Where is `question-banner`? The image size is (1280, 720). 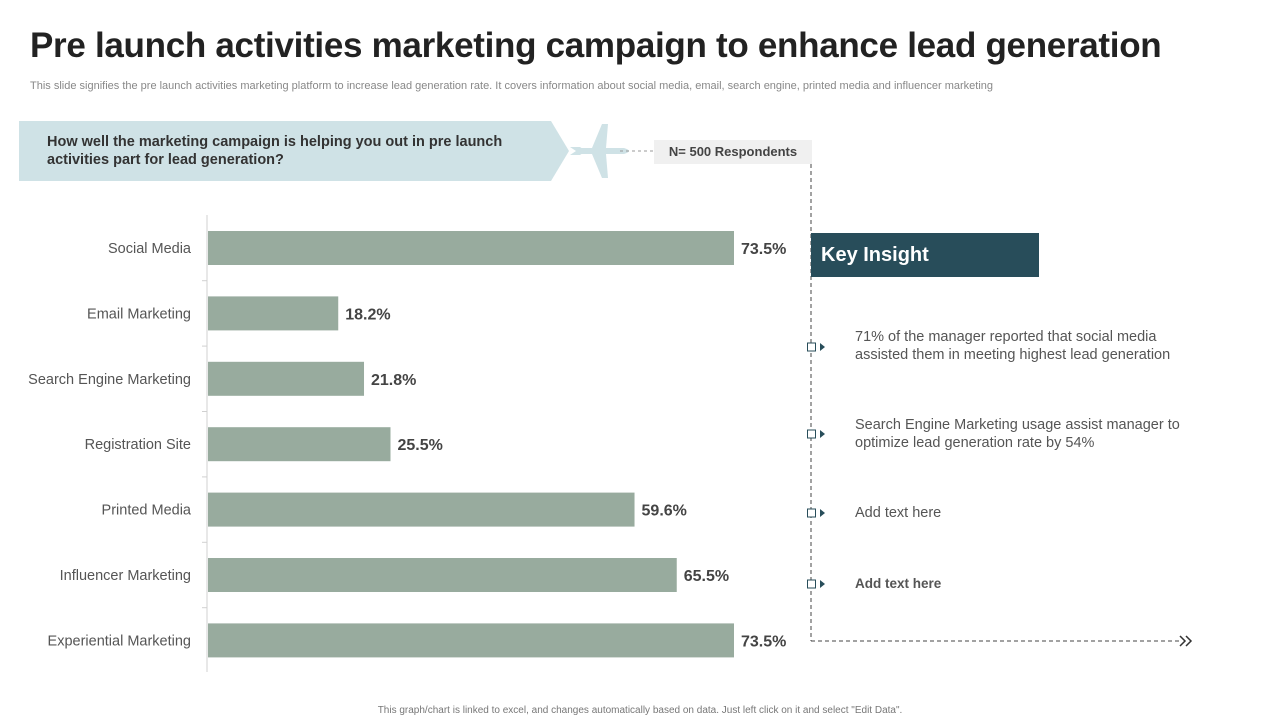
question-banner is located at coordinates (294, 151).